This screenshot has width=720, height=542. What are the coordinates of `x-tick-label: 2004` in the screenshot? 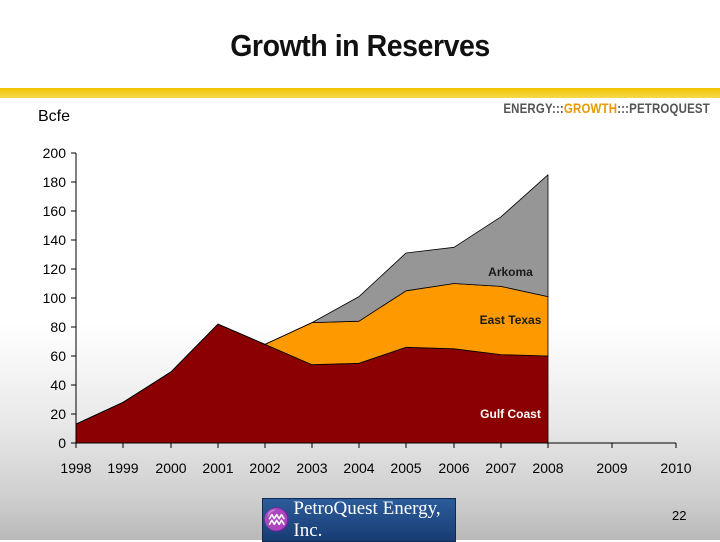 It's located at (358, 468).